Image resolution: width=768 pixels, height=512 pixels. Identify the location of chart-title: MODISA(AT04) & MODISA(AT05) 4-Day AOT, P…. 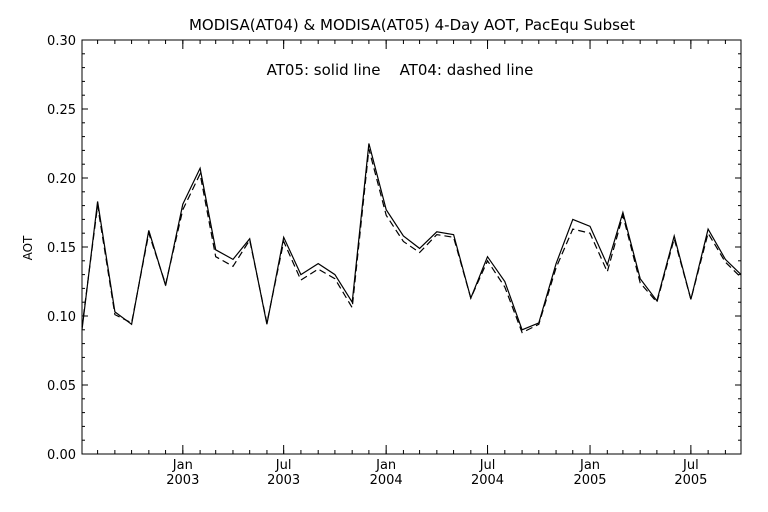
(412, 25).